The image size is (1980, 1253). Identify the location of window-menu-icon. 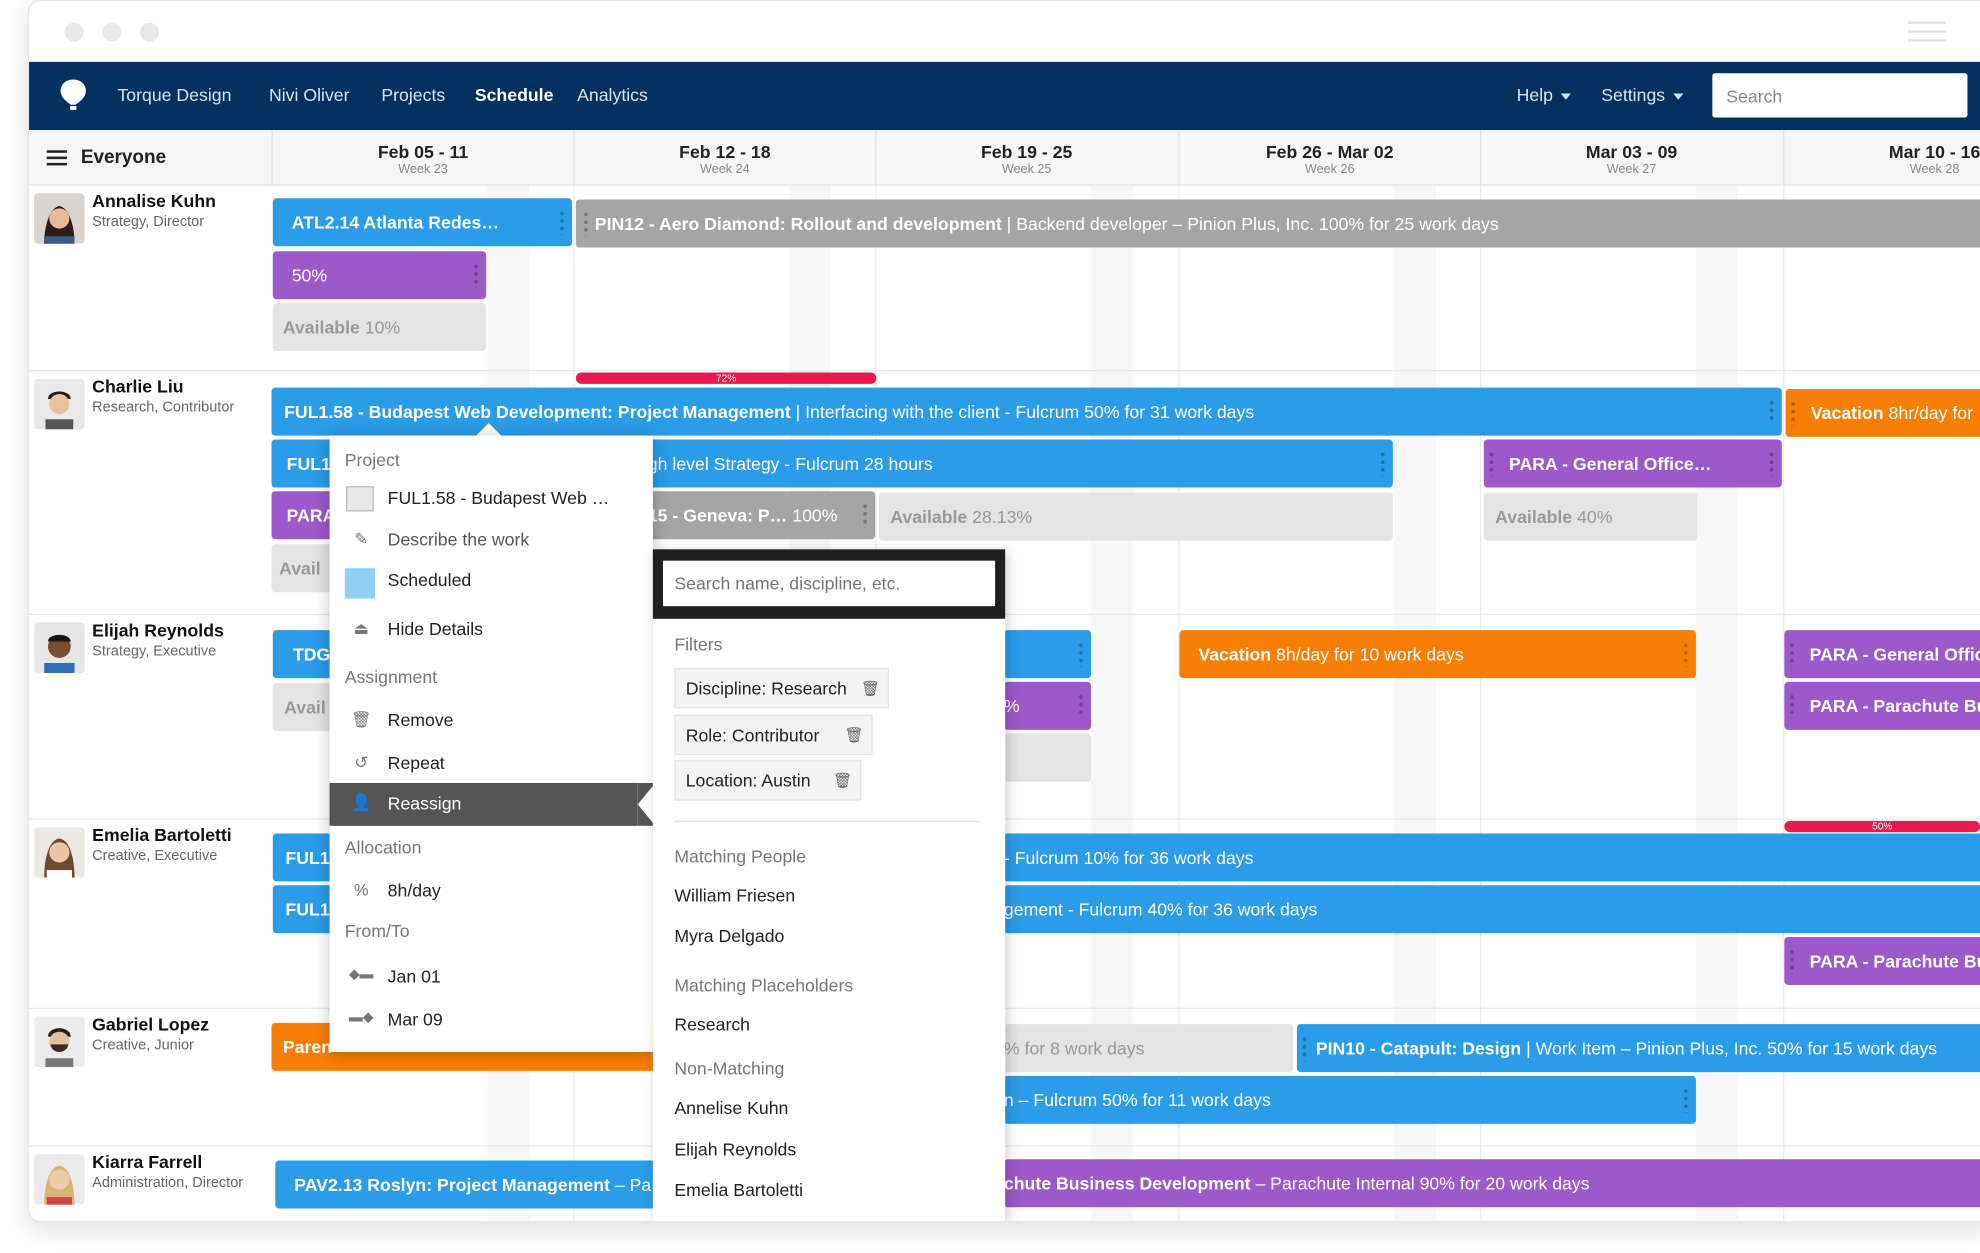
(1927, 32).